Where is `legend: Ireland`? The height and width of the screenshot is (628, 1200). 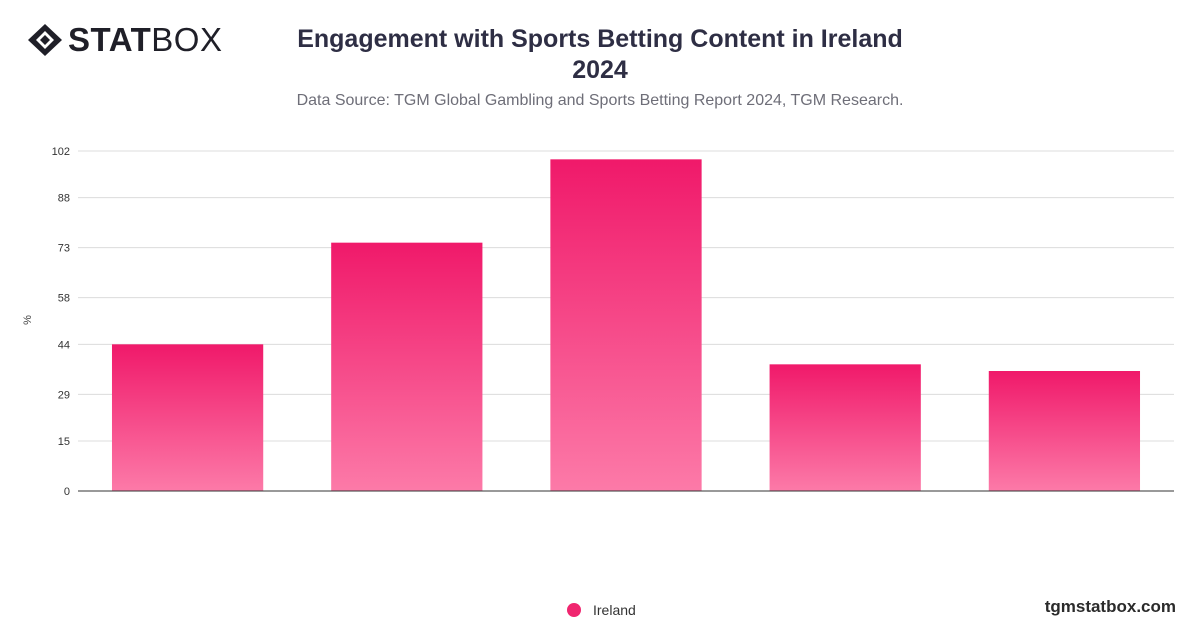 legend: Ireland is located at coordinates (601, 610).